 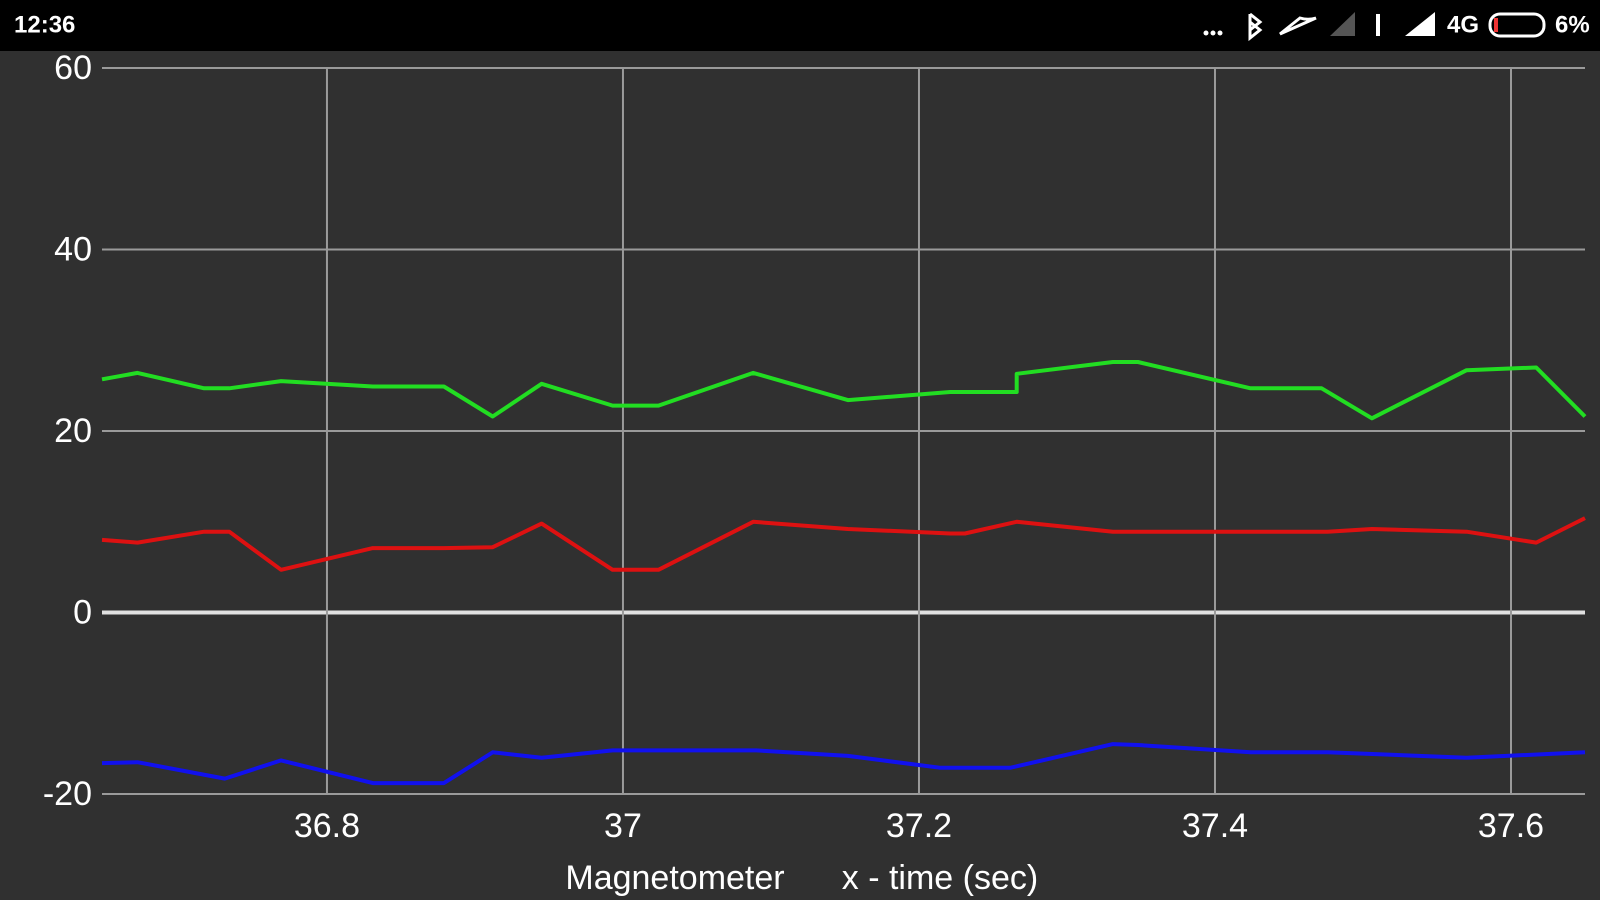 I want to click on x-tick-label: 37.6, so click(x=1511, y=826).